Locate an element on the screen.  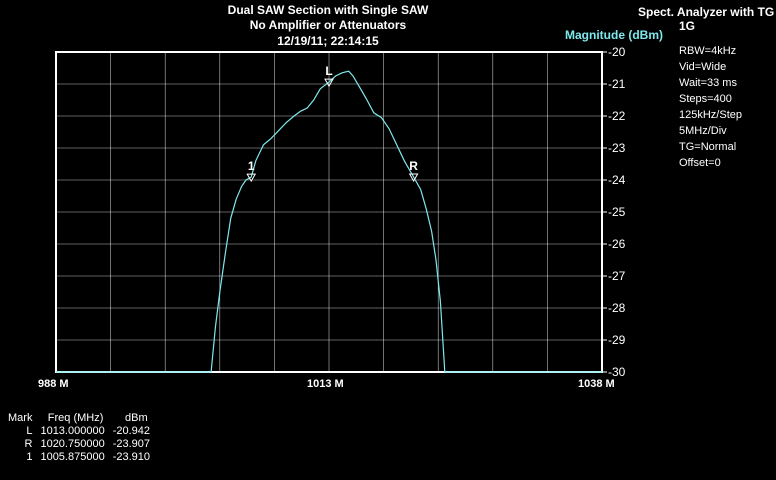
marker-freq: 1005.875000 is located at coordinates (72, 457).